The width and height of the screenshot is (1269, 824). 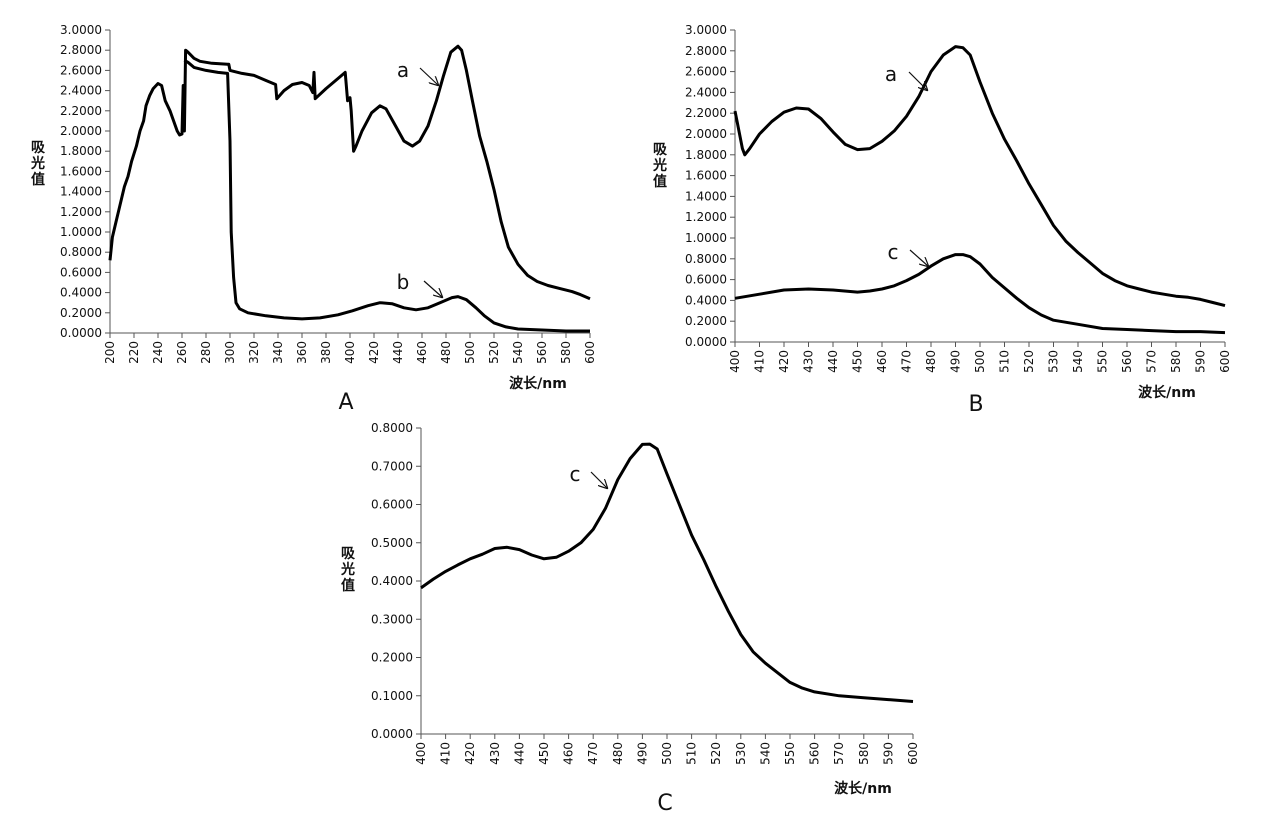 I want to click on x-tick-label: 560, so click(x=815, y=753).